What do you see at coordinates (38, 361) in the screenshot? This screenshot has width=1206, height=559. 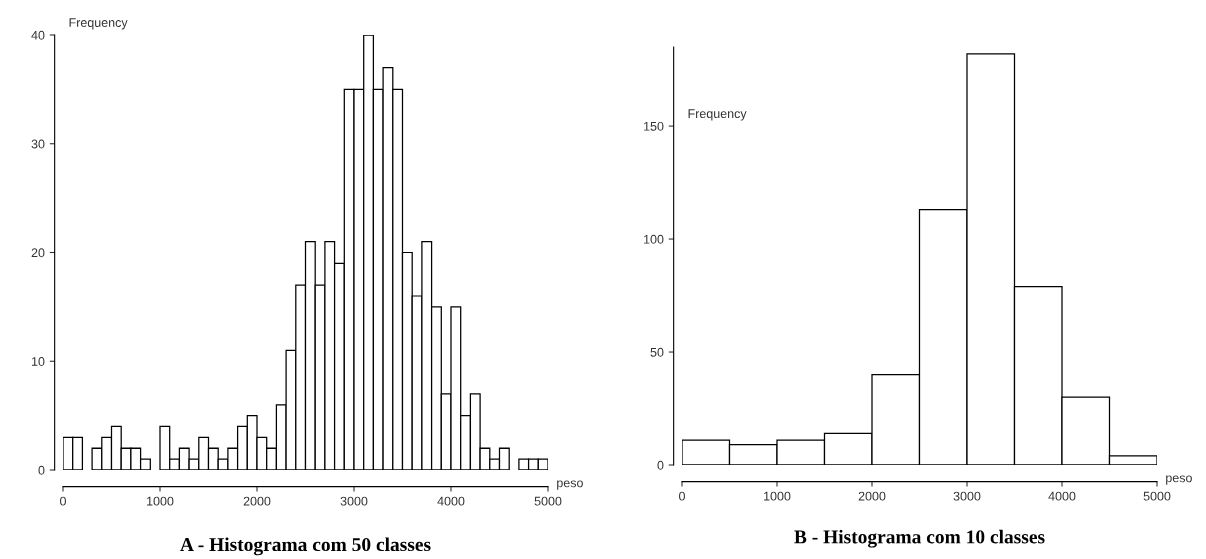 I see `y-tick-label: 10` at bounding box center [38, 361].